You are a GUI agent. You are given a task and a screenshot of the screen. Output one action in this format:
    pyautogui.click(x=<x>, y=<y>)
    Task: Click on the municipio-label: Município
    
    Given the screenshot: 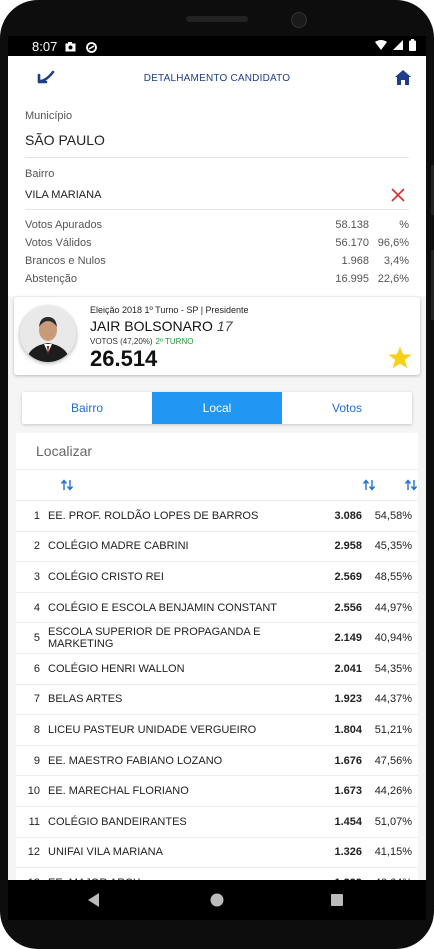 What is the action you would take?
    pyautogui.click(x=49, y=116)
    